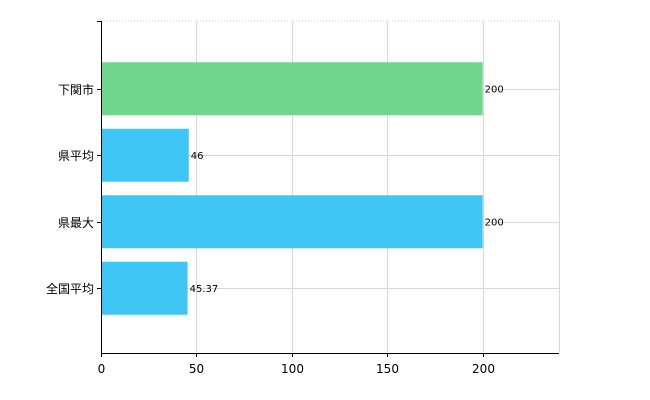  What do you see at coordinates (76, 156) in the screenshot?
I see `y-tick-label: 県平均` at bounding box center [76, 156].